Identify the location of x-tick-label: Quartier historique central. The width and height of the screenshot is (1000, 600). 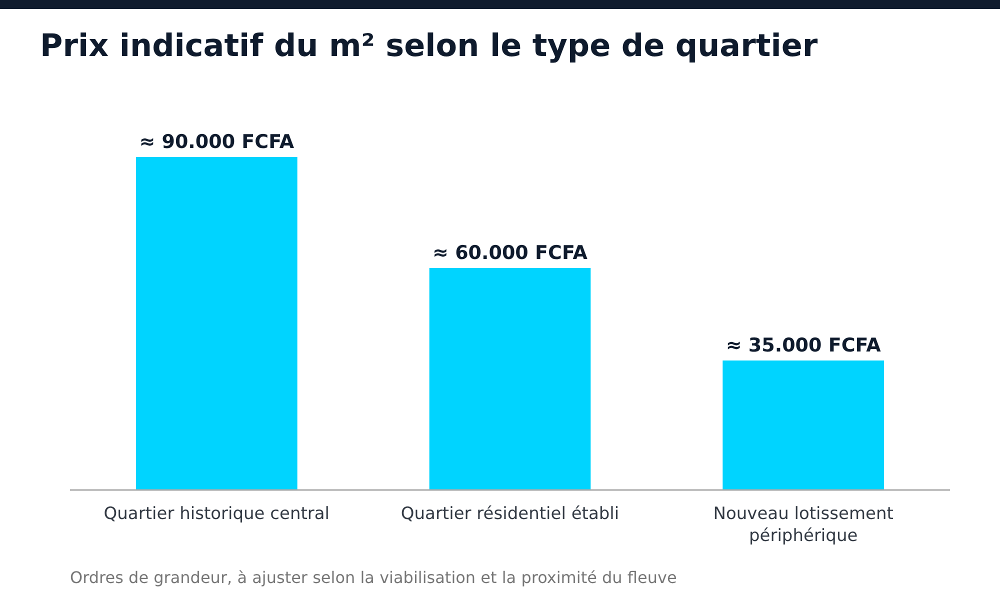
(217, 514).